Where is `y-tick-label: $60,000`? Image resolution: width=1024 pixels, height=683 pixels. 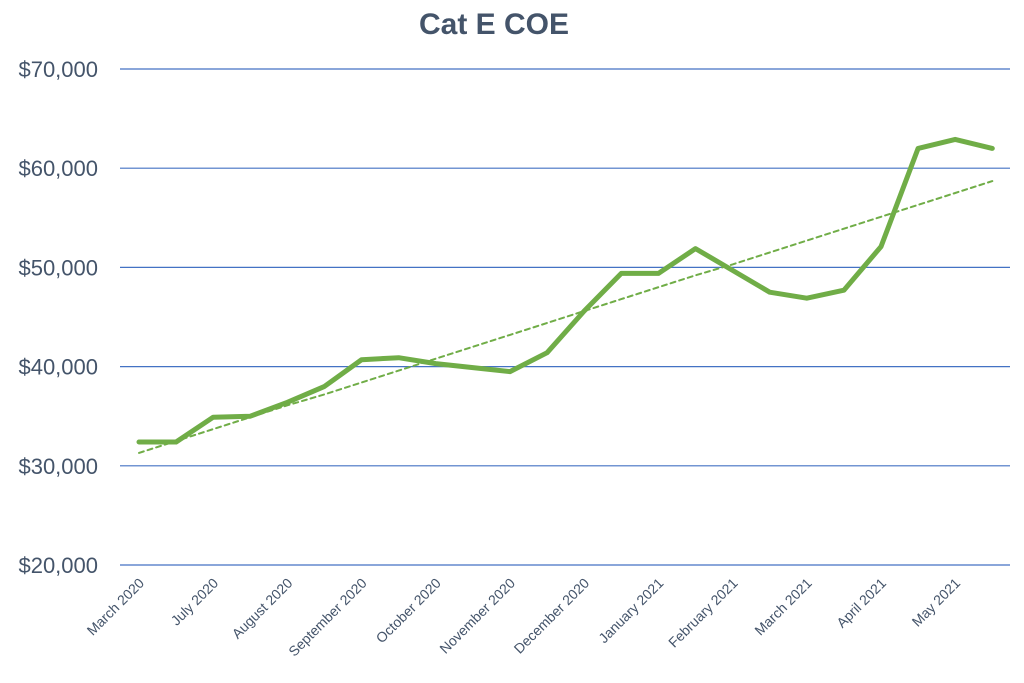
y-tick-label: $60,000 is located at coordinates (58, 168).